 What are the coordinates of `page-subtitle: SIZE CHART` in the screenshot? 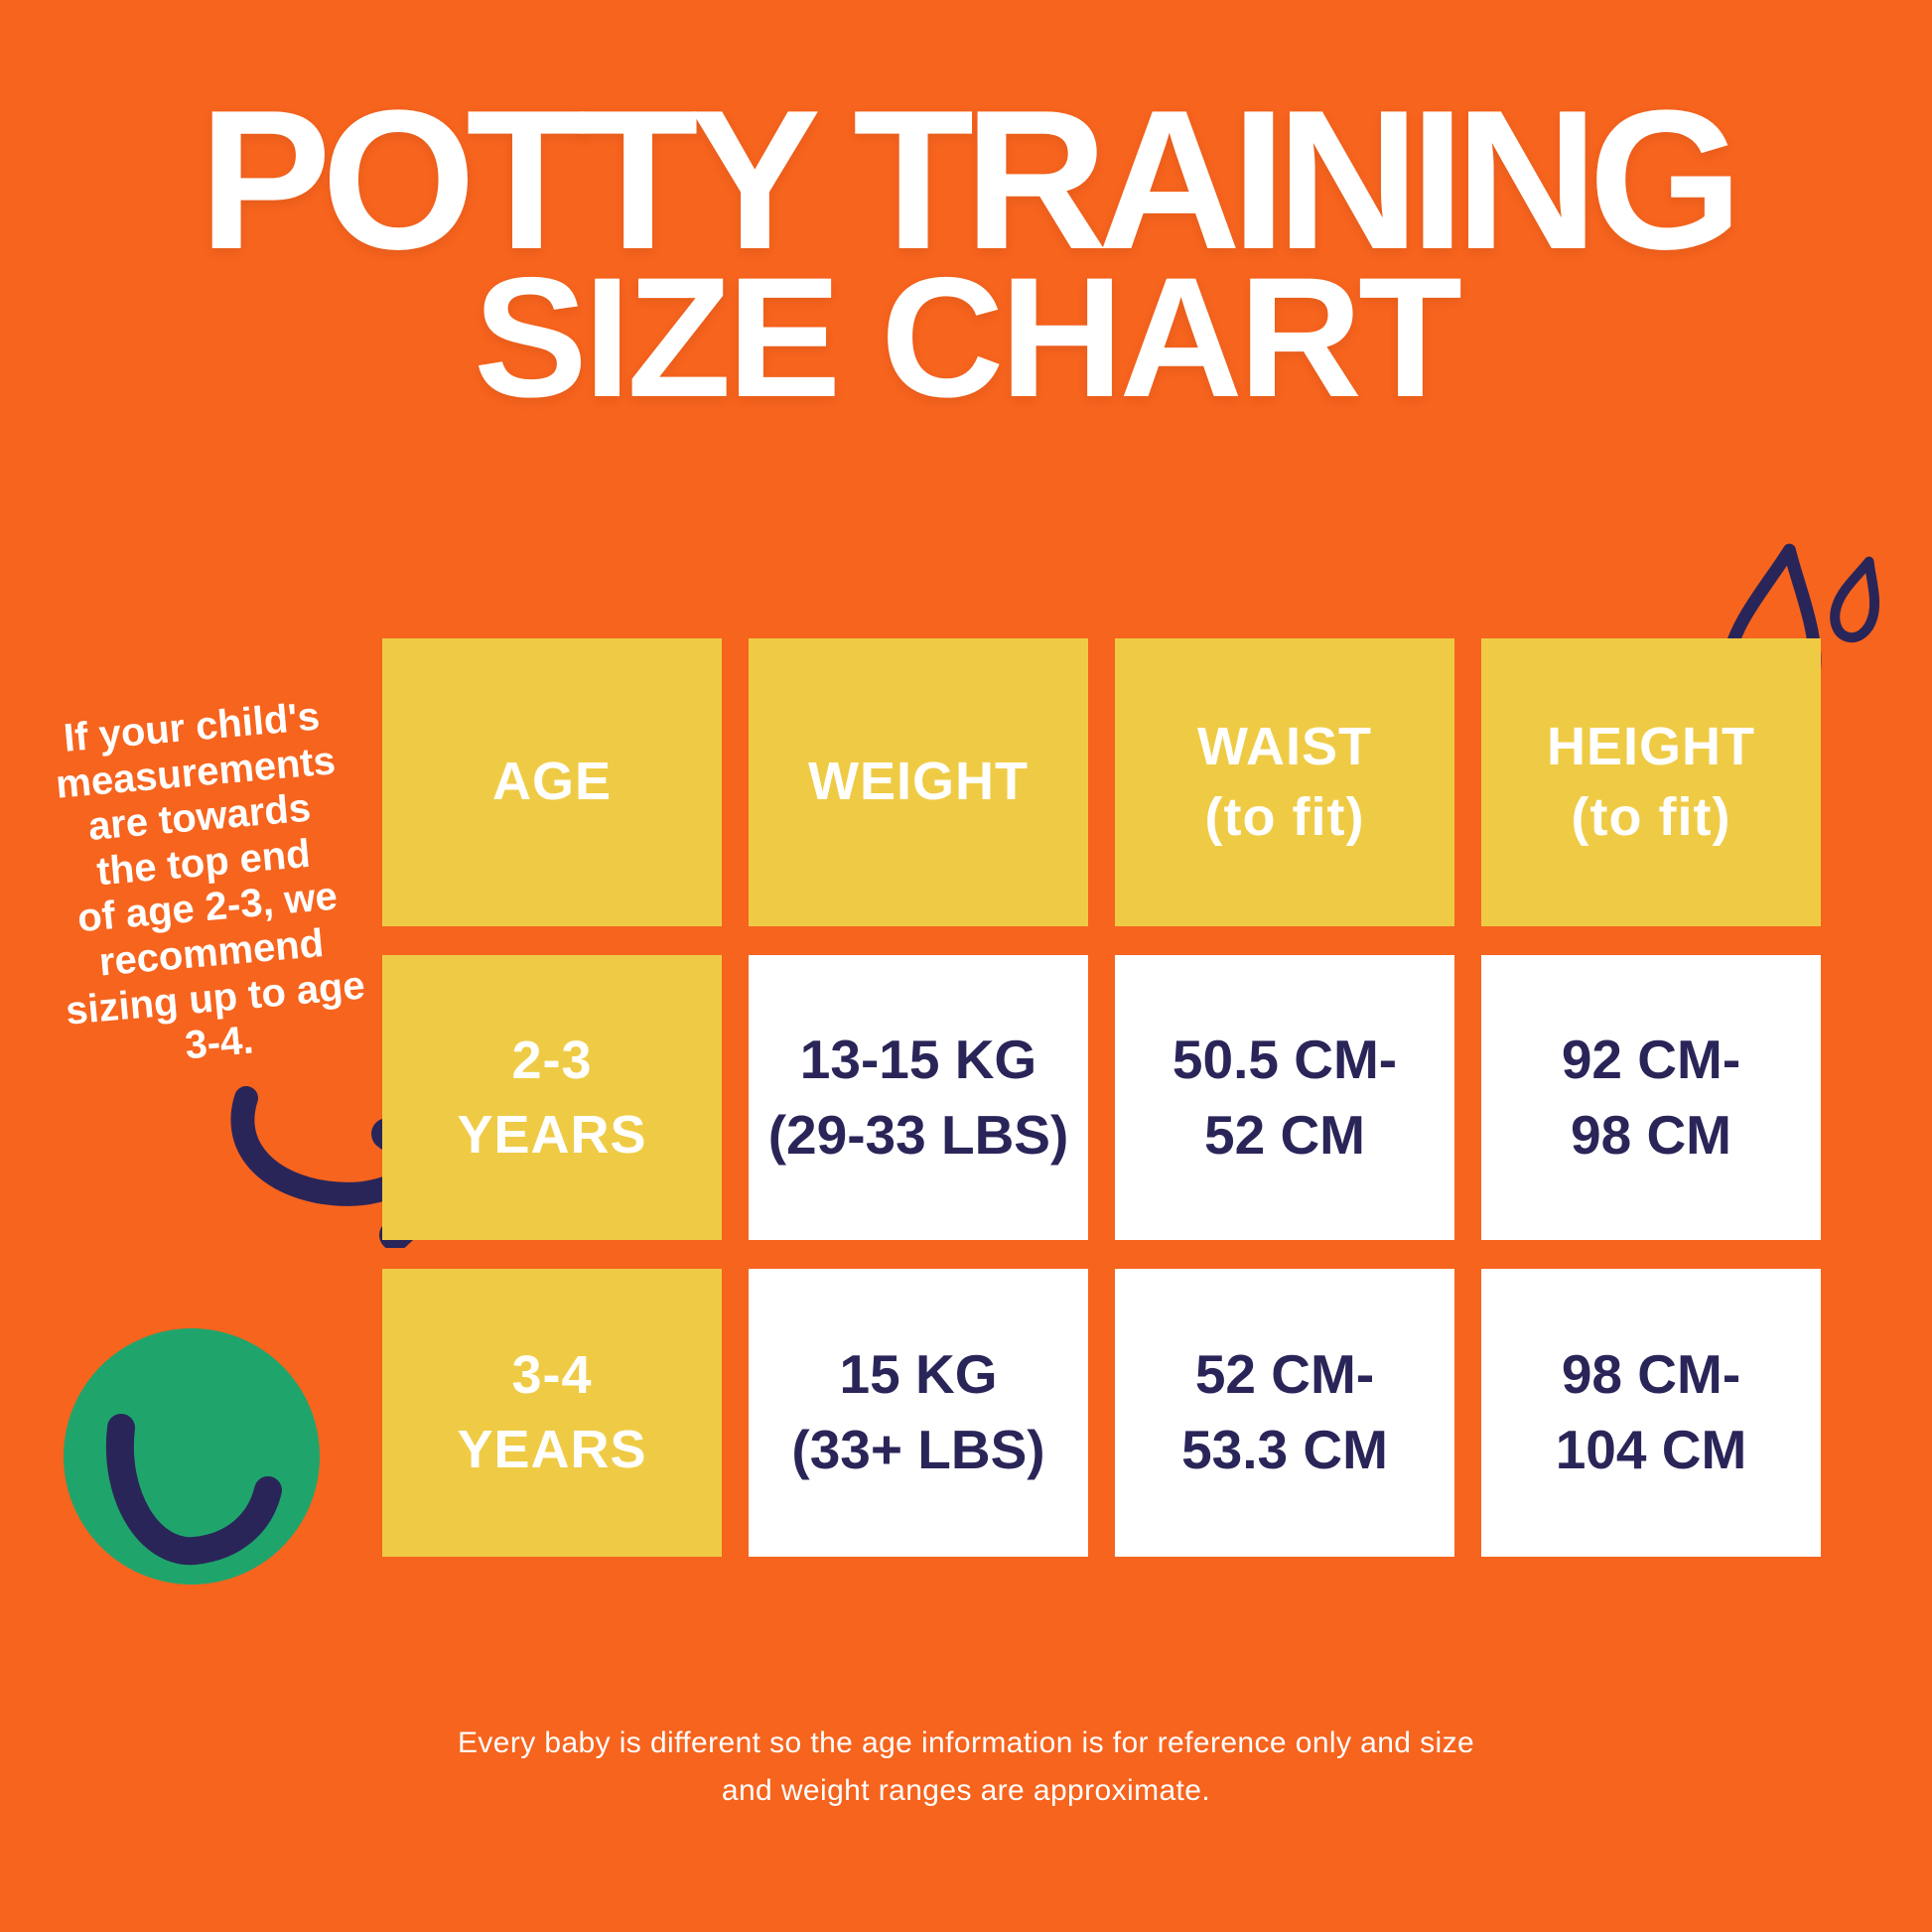 It's located at (968, 338).